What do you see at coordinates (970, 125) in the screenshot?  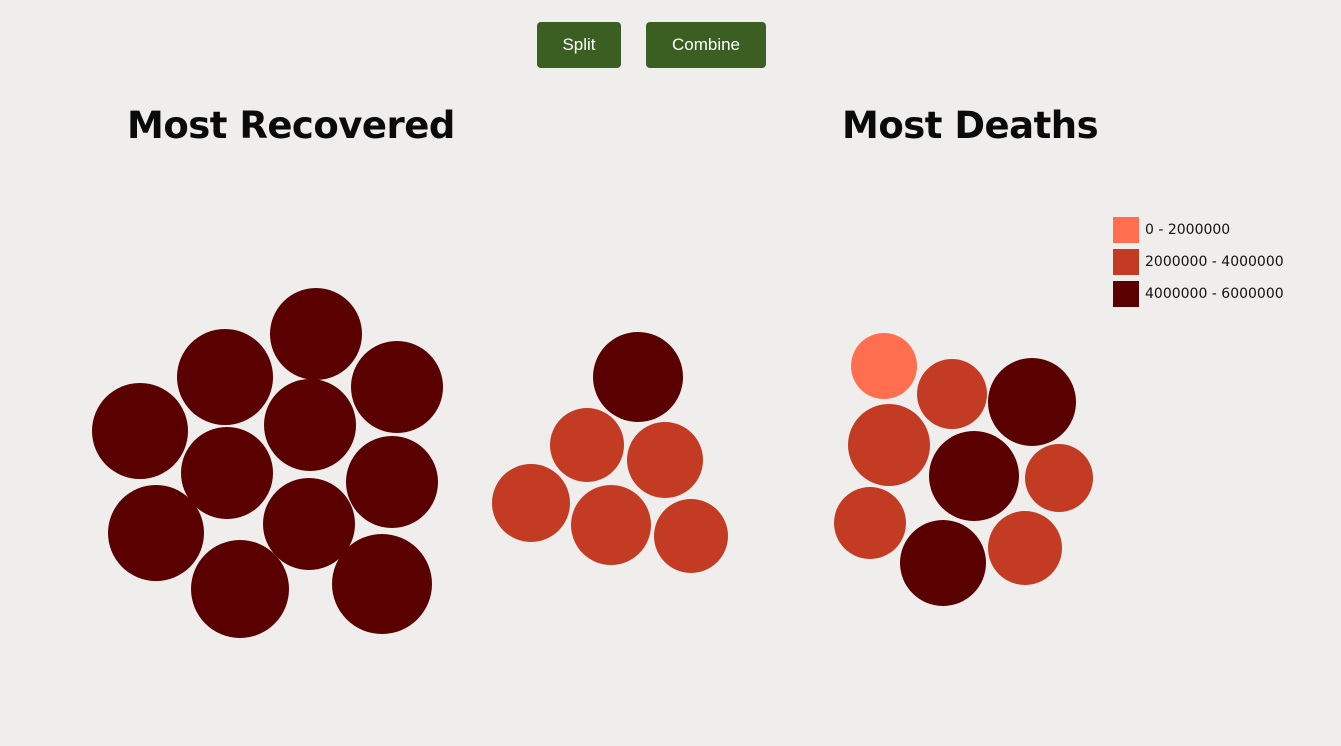 I see `most-deaths-title: Most Deaths` at bounding box center [970, 125].